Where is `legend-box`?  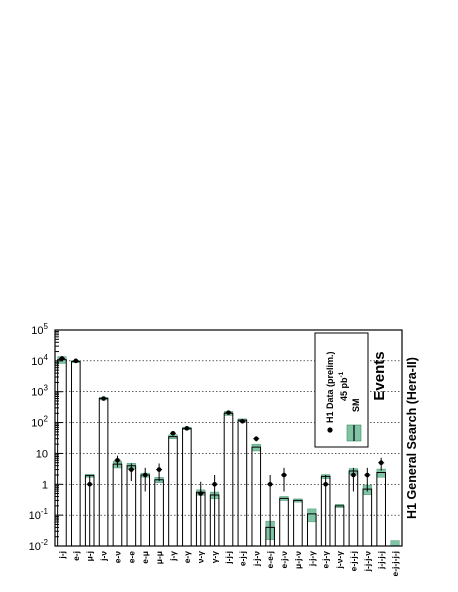
legend-box is located at coordinates (341, 390).